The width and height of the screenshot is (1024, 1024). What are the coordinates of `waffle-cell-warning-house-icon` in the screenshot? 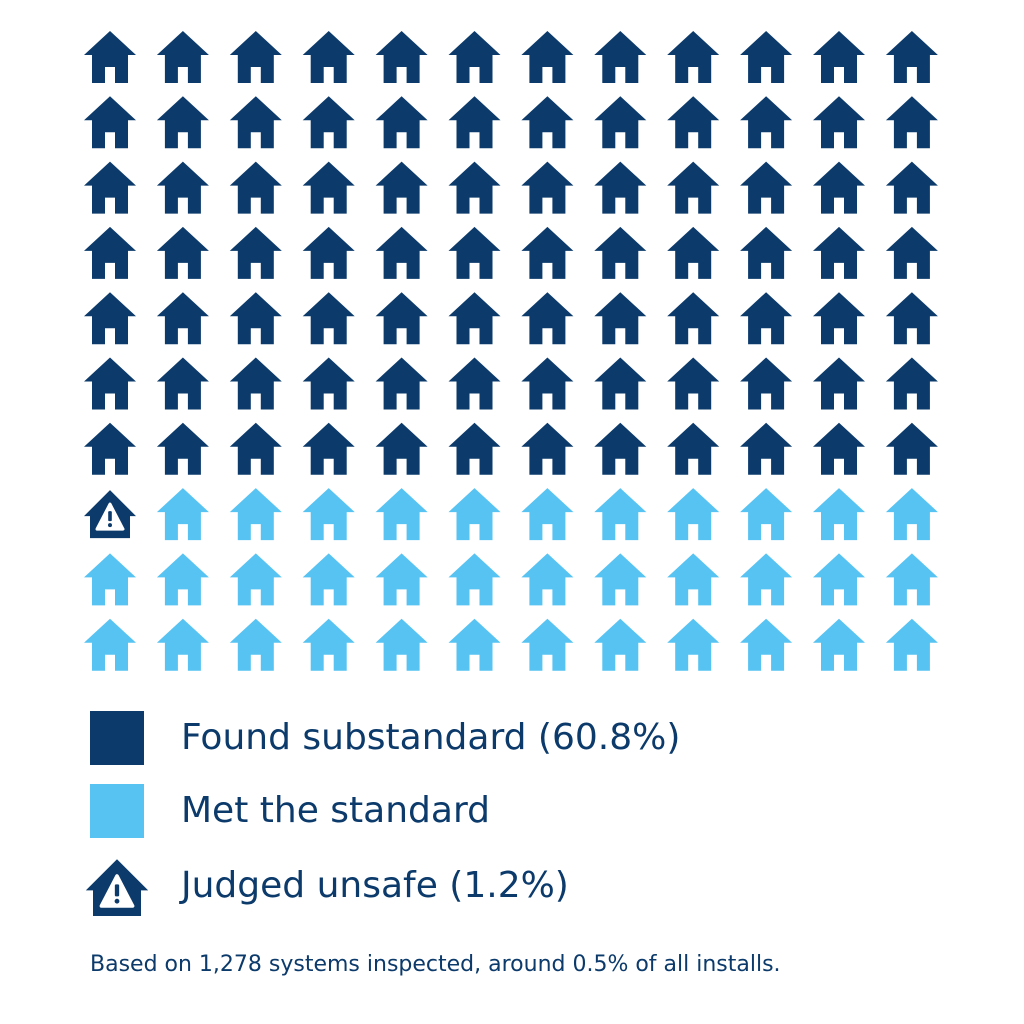 It's located at (110, 514).